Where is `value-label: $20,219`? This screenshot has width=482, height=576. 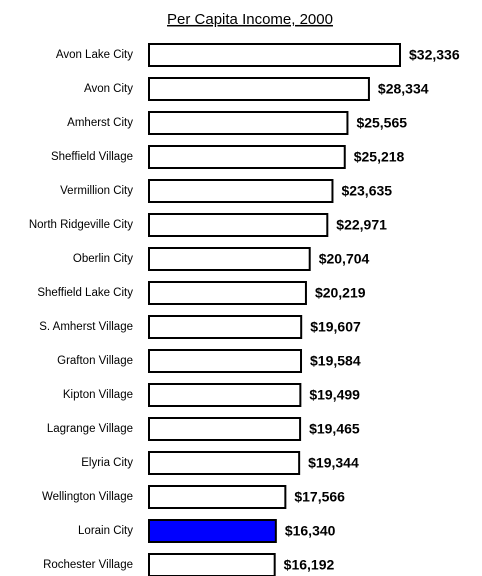 value-label: $20,219 is located at coordinates (340, 293).